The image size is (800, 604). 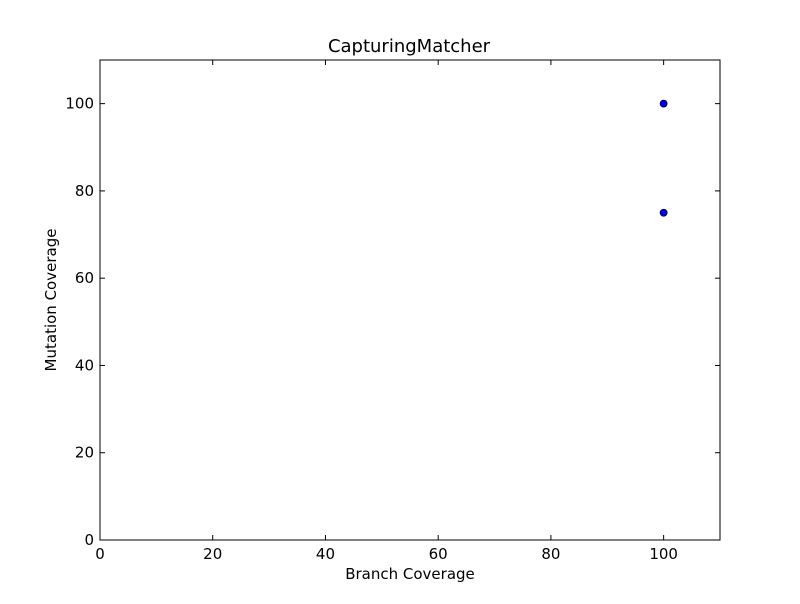 What do you see at coordinates (409, 46) in the screenshot?
I see `chart-title: CapturingMatcher` at bounding box center [409, 46].